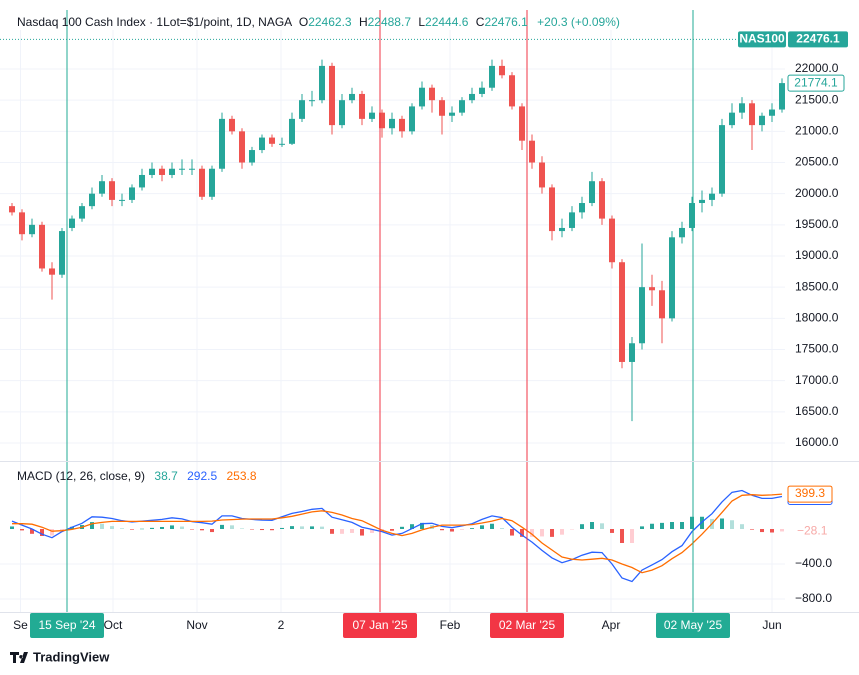  Describe the element at coordinates (202, 476) in the screenshot. I see `legend-value: 292.5` at that location.